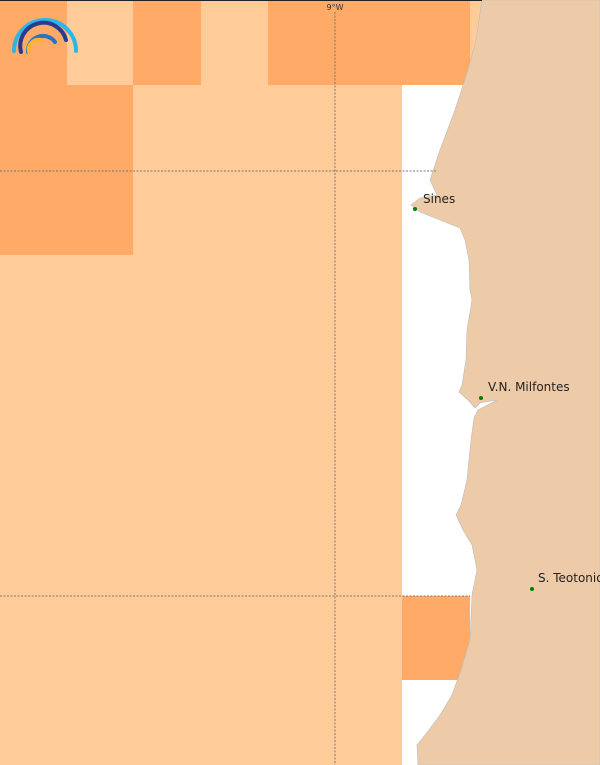 This screenshot has width=600, height=765. Describe the element at coordinates (529, 387) in the screenshot. I see `place-label: V.N. Milfontes` at that location.